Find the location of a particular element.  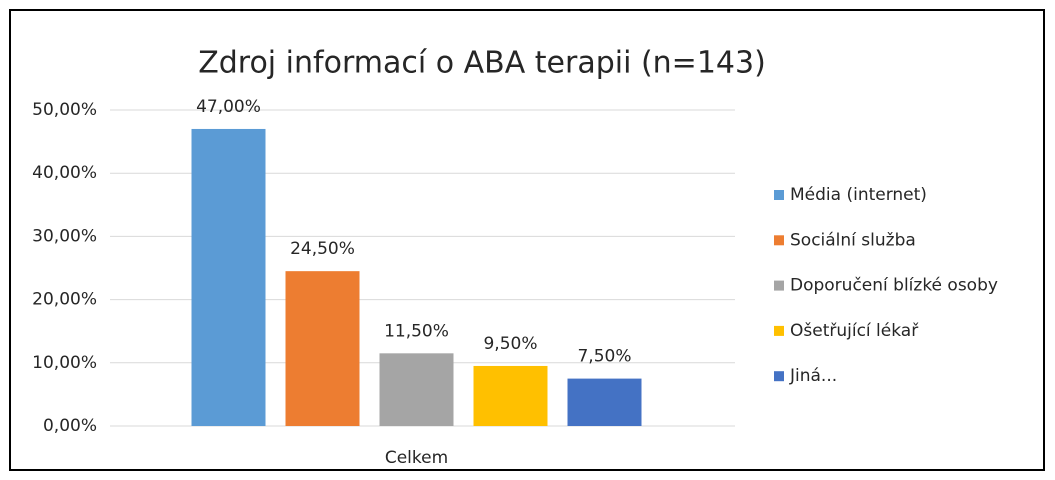

data-label: 11,50% is located at coordinates (416, 331).